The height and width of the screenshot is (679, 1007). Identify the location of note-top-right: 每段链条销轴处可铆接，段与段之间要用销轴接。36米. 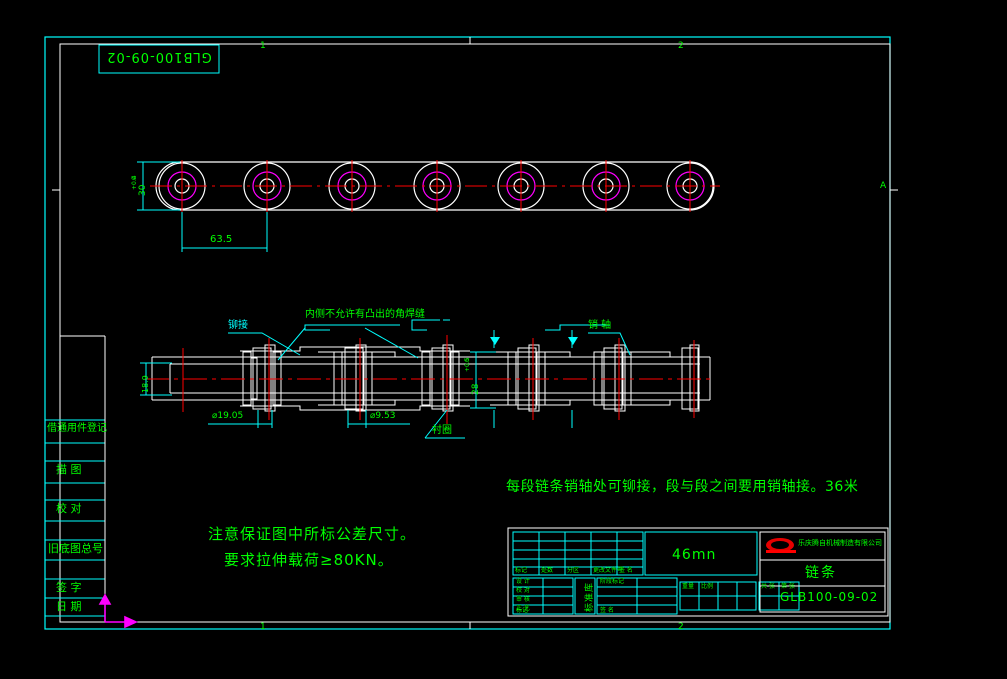
(682, 487).